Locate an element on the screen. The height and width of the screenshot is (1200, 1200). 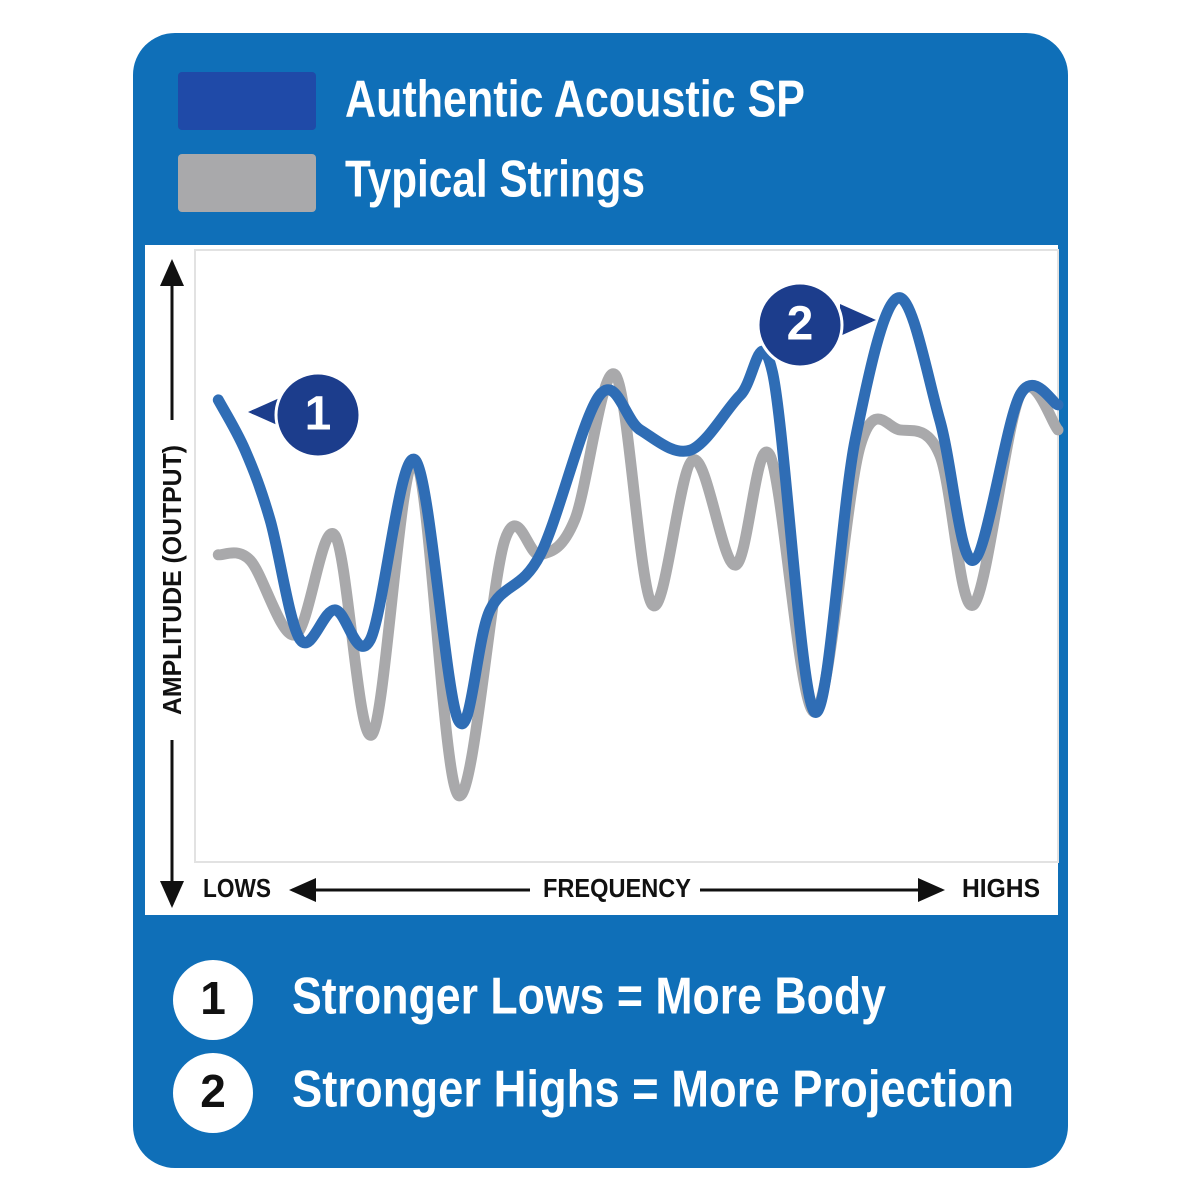
annotation-label: 1 is located at coordinates (318, 414).